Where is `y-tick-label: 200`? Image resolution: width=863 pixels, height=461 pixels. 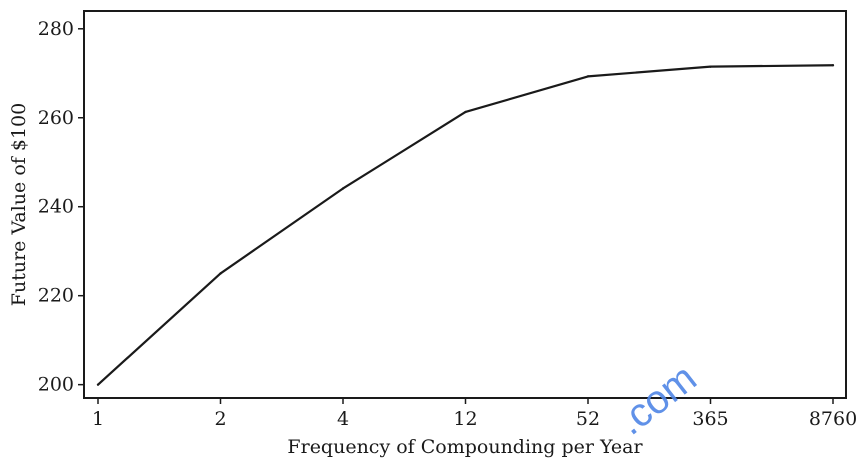 y-tick-label: 200 is located at coordinates (56, 385).